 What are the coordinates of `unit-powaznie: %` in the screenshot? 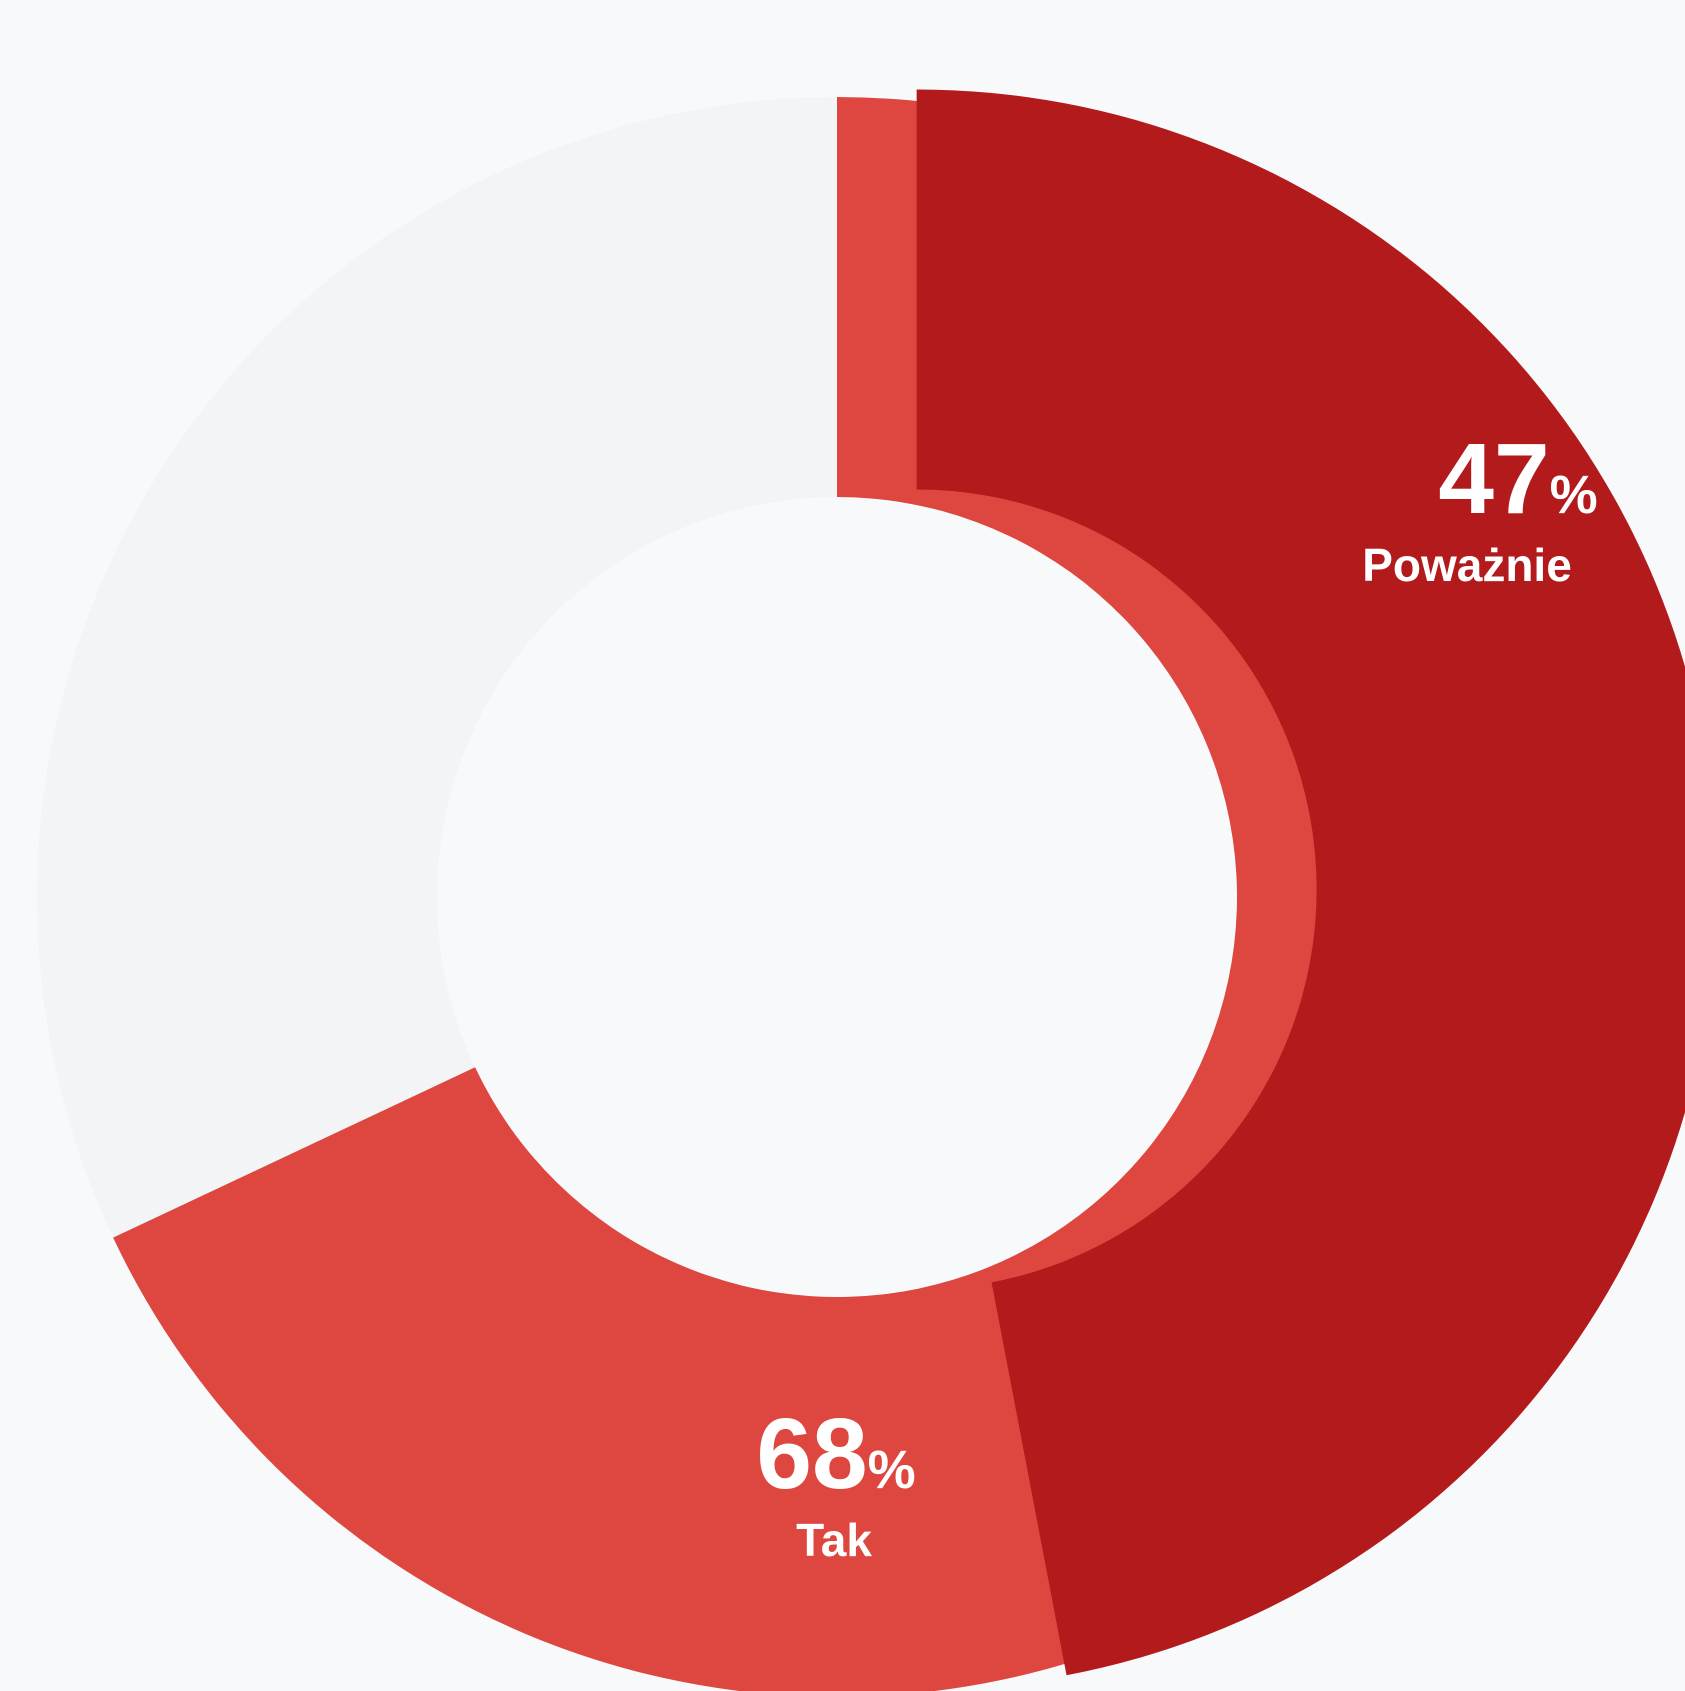 It's located at (1574, 495).